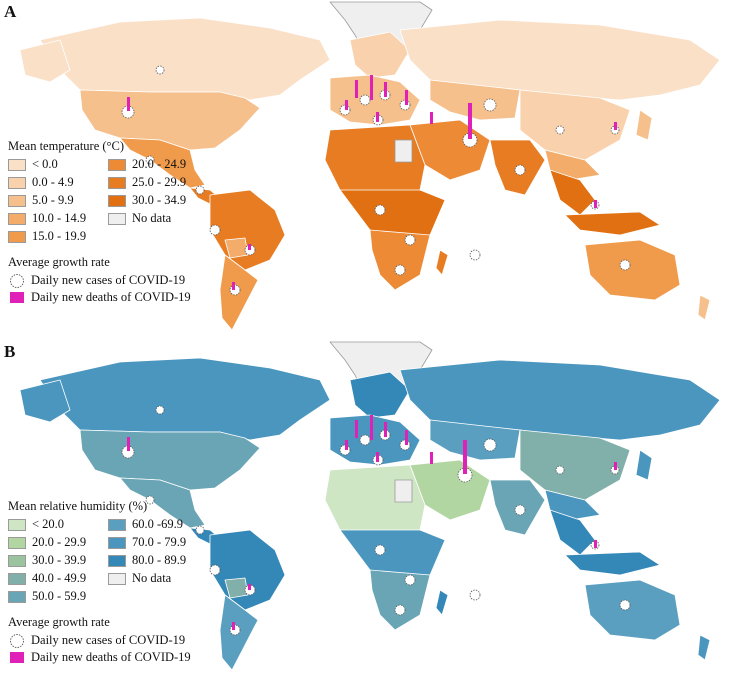  Describe the element at coordinates (145, 525) in the screenshot. I see `legend-item: 60.0 -69.9` at that location.